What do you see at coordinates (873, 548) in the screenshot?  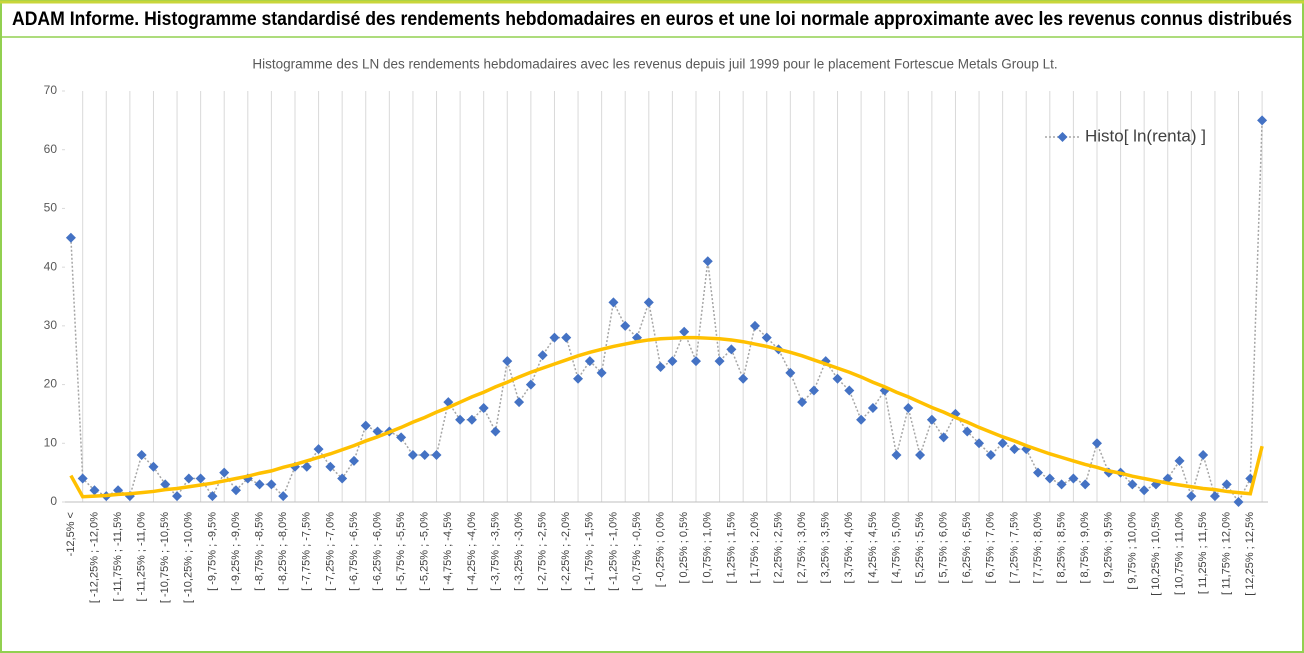 I see `x-tick-label: [ 4,25% ; 4,5%` at bounding box center [873, 548].